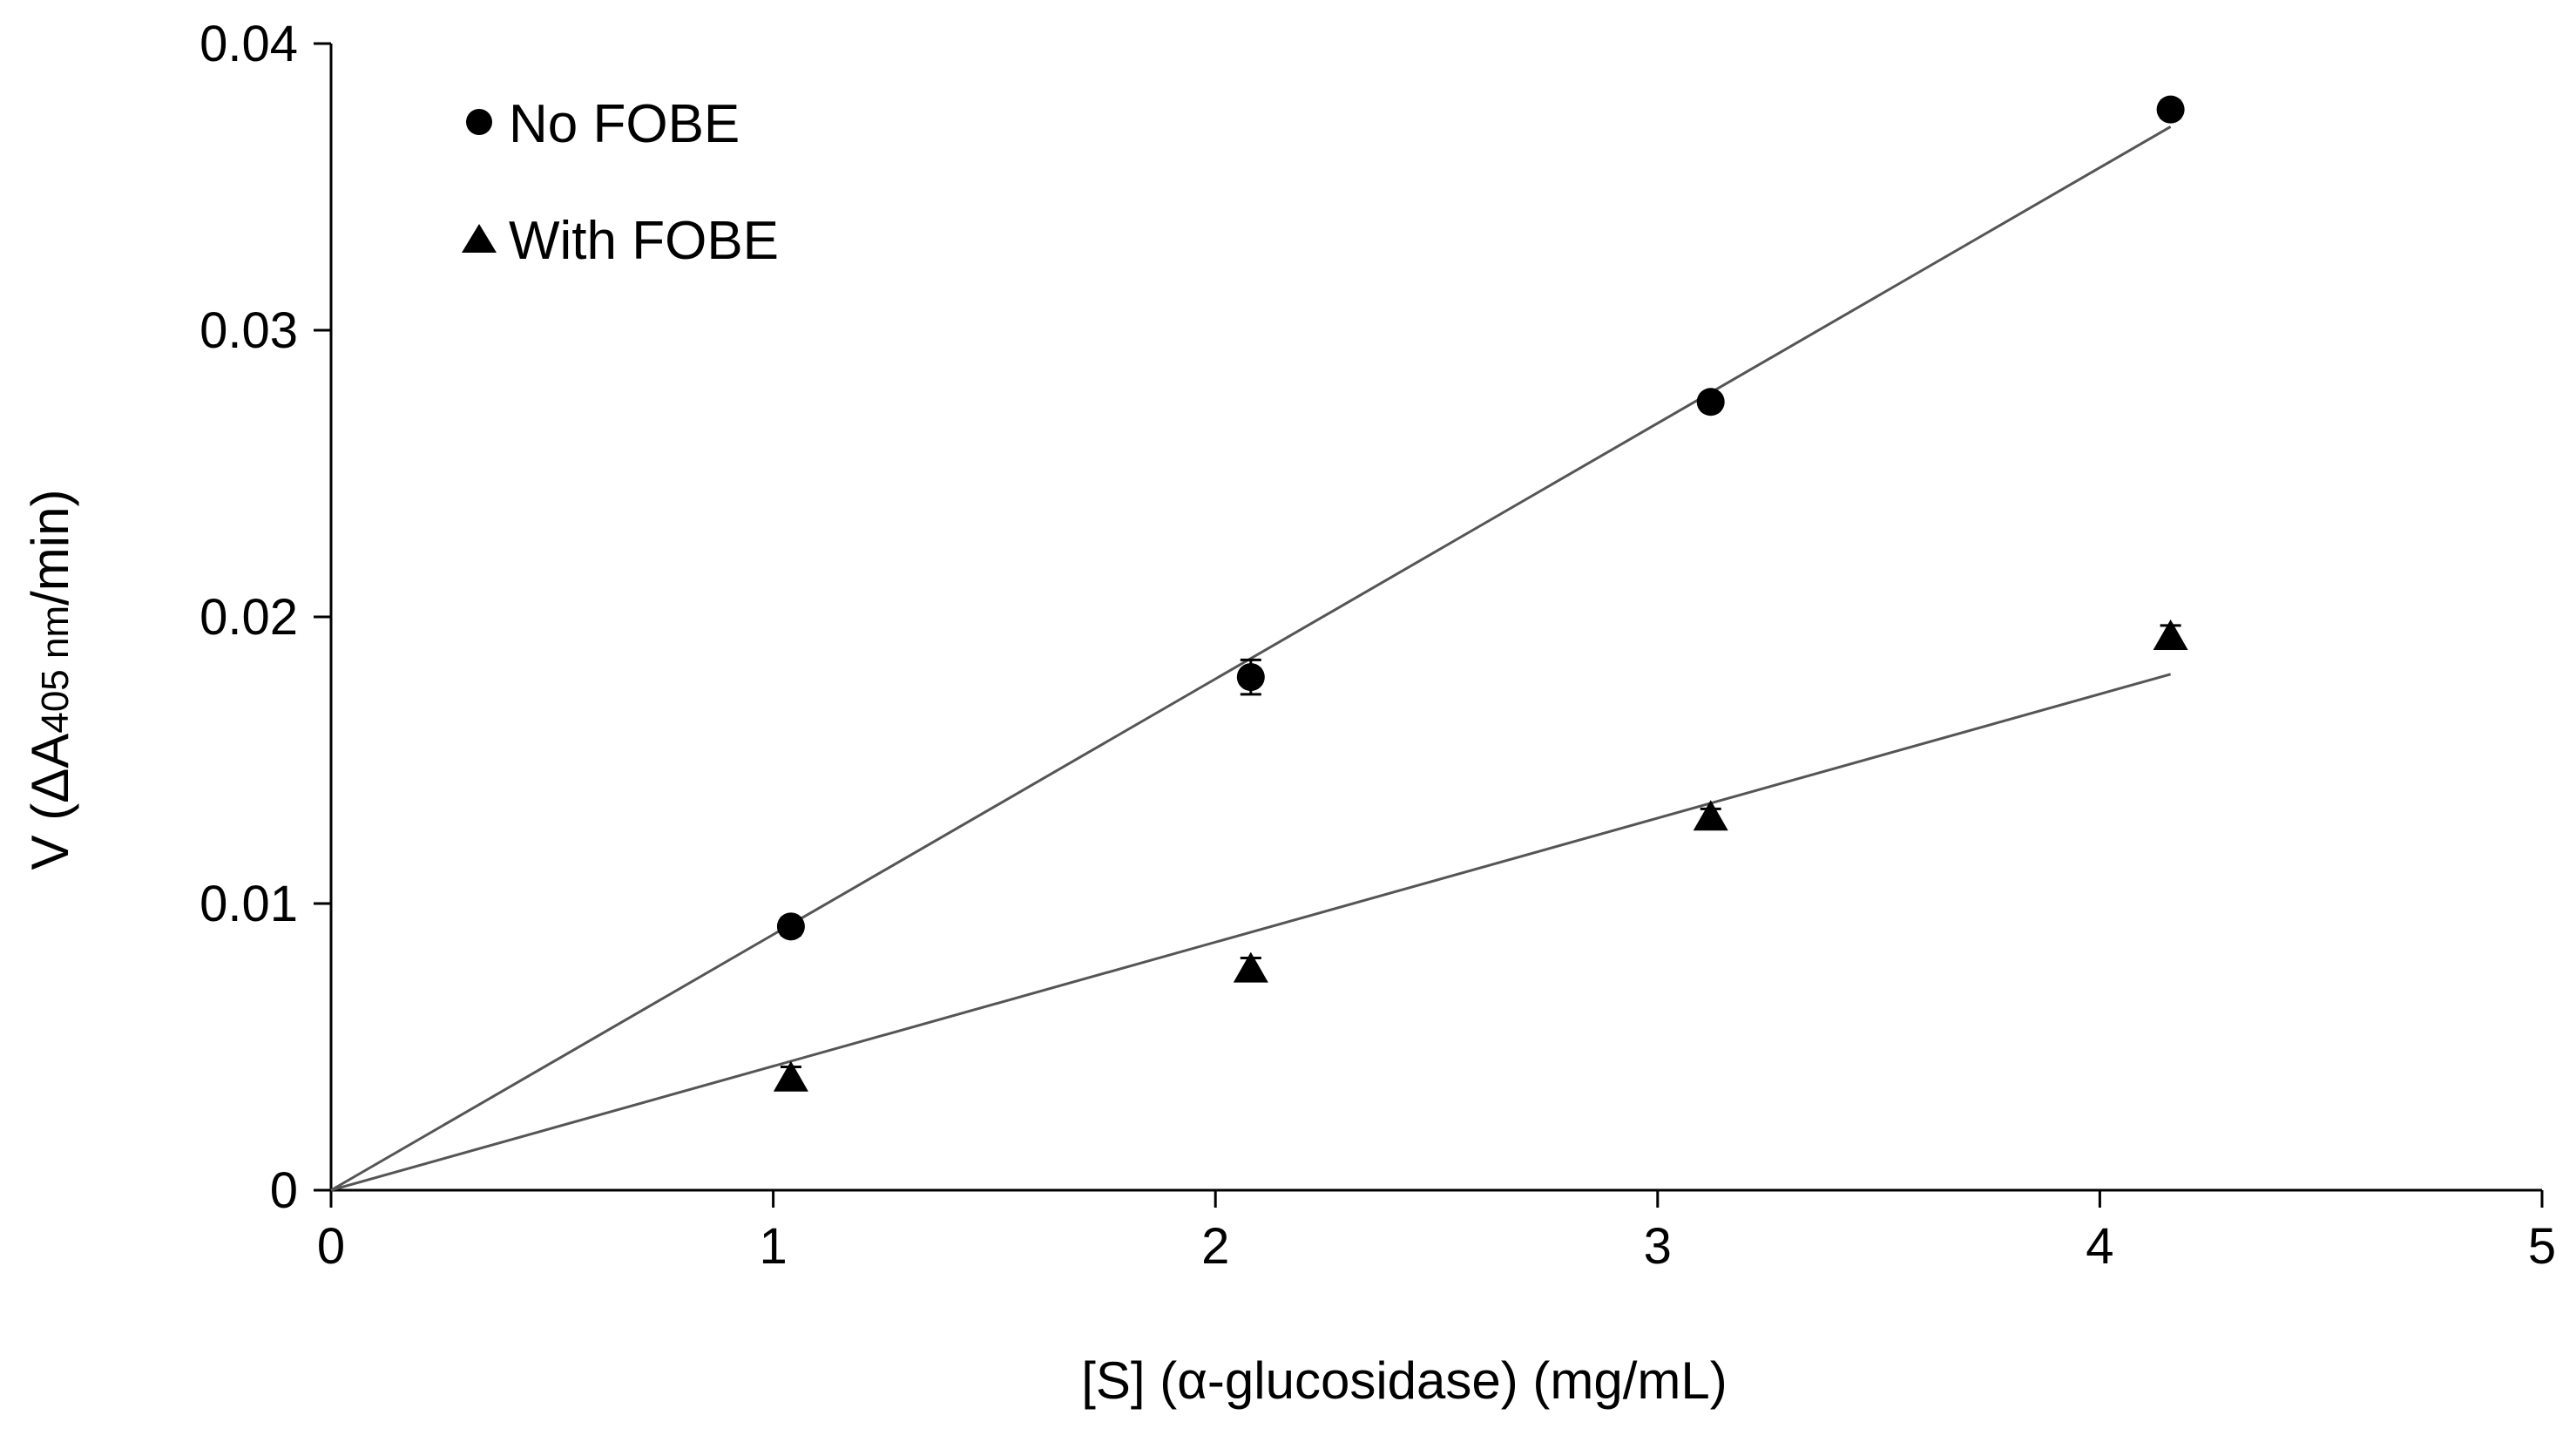  Describe the element at coordinates (248, 330) in the screenshot. I see `y-tick-label: 0.03` at that location.